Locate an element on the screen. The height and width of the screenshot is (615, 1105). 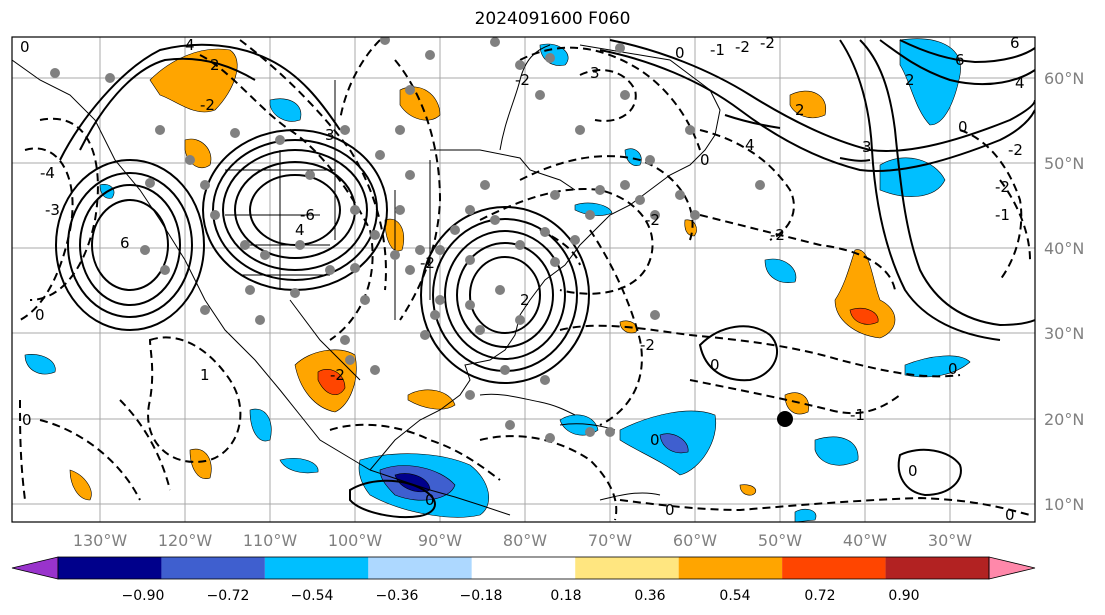
lon-label: 80°W is located at coordinates (525, 540).